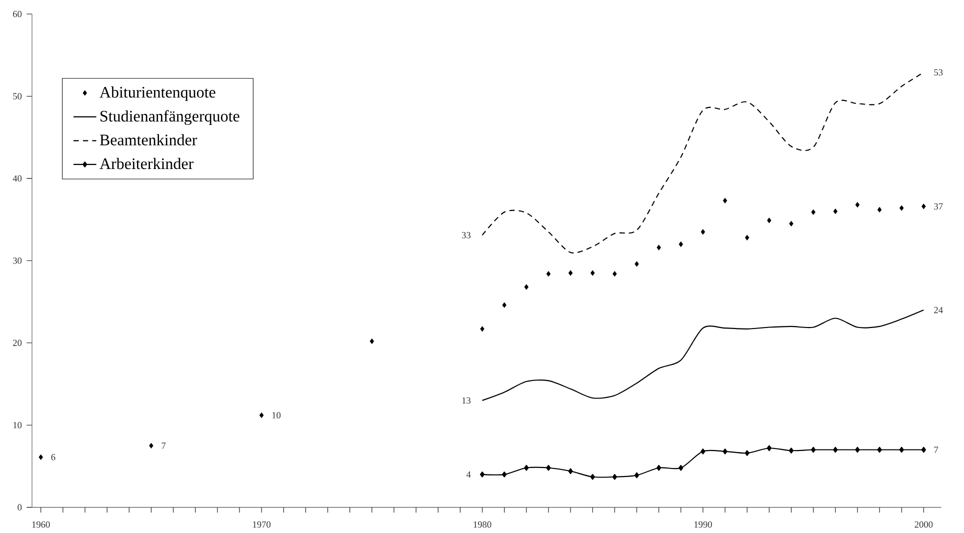 This screenshot has height=533, width=964. What do you see at coordinates (17, 425) in the screenshot?
I see `y-tick-label: 10` at bounding box center [17, 425].